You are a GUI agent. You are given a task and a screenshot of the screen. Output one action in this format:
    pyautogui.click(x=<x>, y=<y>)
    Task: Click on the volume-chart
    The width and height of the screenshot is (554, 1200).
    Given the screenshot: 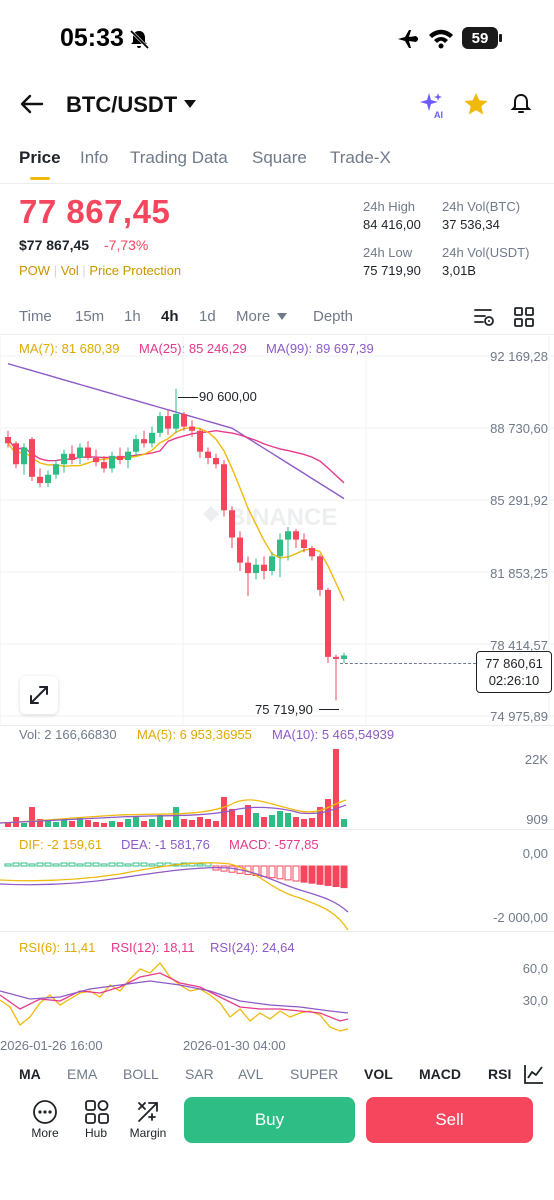 What is the action you would take?
    pyautogui.click(x=173, y=788)
    